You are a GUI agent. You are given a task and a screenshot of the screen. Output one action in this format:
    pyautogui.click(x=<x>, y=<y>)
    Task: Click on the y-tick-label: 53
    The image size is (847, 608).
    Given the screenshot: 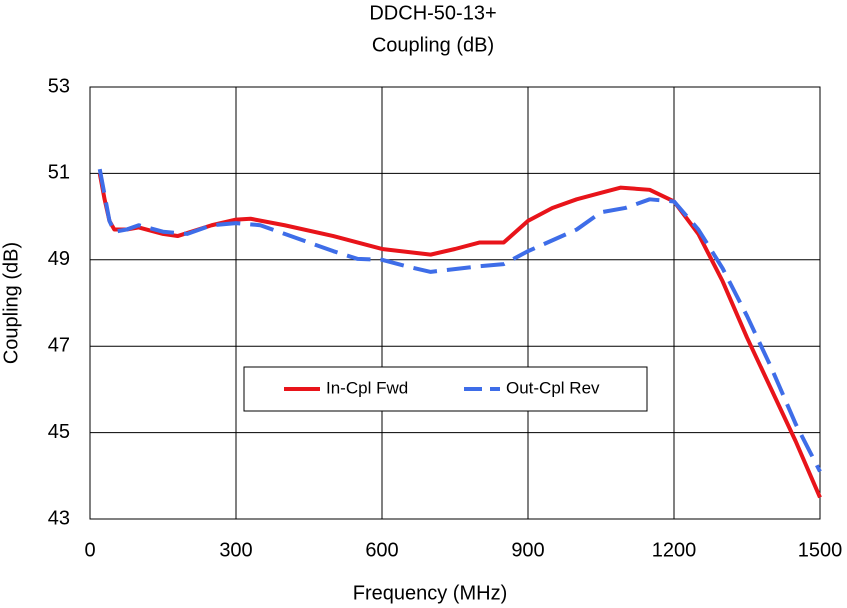 What is the action you would take?
    pyautogui.click(x=59, y=86)
    